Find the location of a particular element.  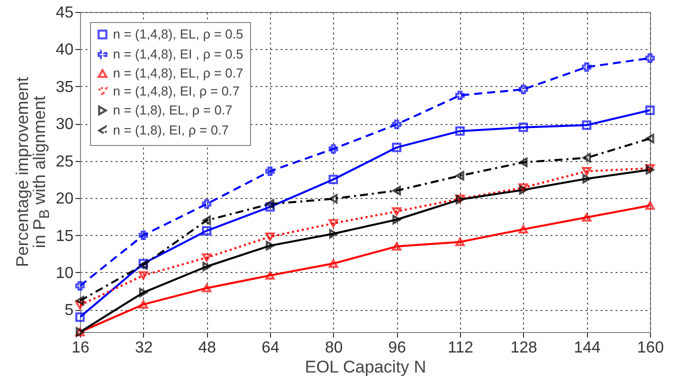

y-tick-label: 35 is located at coordinates (65, 87).